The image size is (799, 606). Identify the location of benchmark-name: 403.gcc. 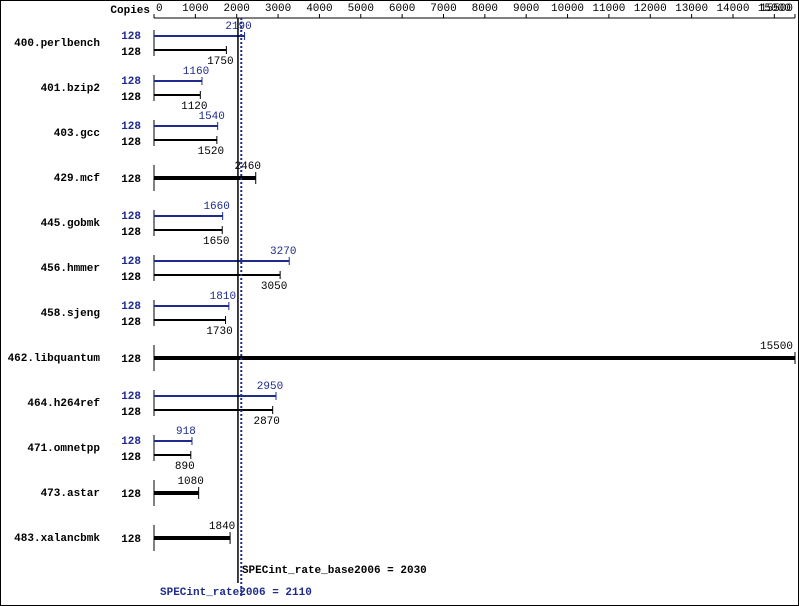
(77, 134).